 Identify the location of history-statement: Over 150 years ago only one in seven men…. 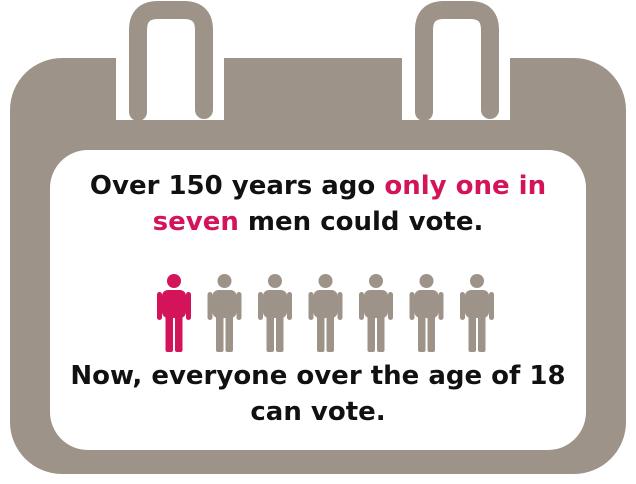
(318, 204).